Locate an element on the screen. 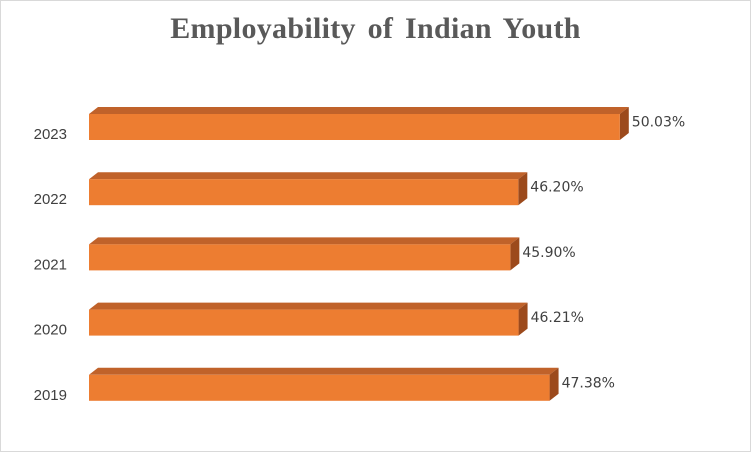 The width and height of the screenshot is (751, 452). data-label: 46.21% is located at coordinates (557, 318).